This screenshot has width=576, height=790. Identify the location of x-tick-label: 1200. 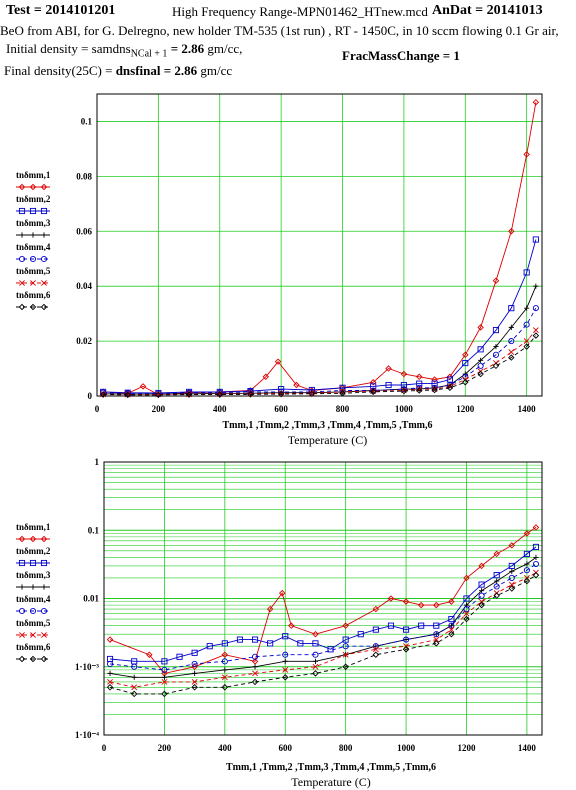
(465, 409).